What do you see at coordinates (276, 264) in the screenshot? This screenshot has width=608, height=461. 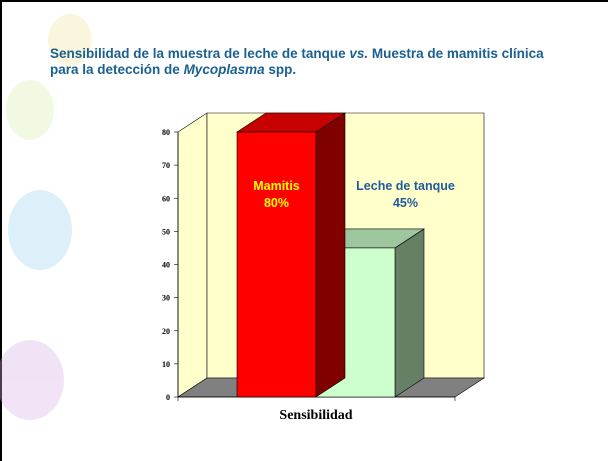 I see `bar-front` at bounding box center [276, 264].